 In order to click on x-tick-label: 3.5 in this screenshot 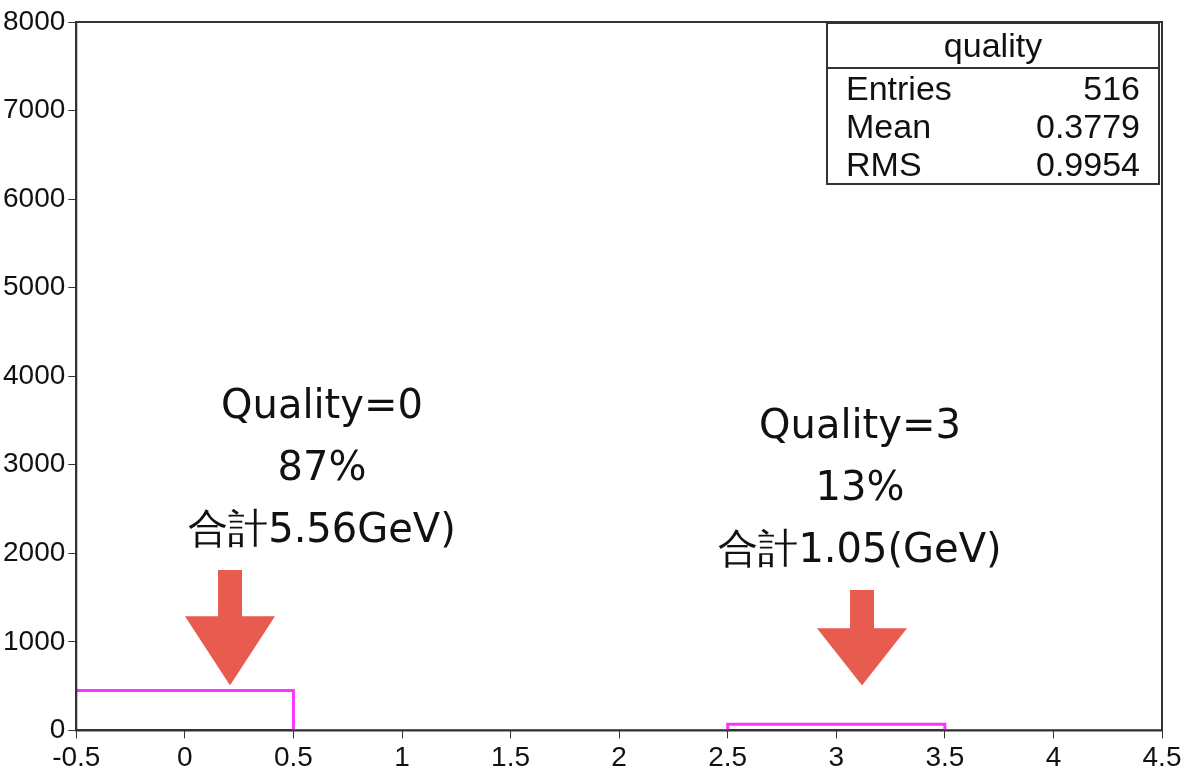, I will do `click(945, 756)`.